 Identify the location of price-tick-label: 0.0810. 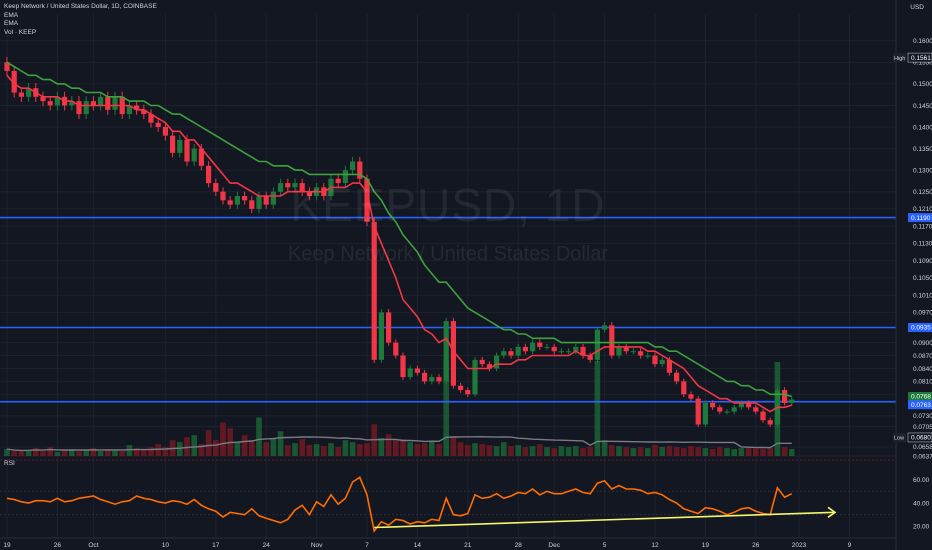
(922, 382).